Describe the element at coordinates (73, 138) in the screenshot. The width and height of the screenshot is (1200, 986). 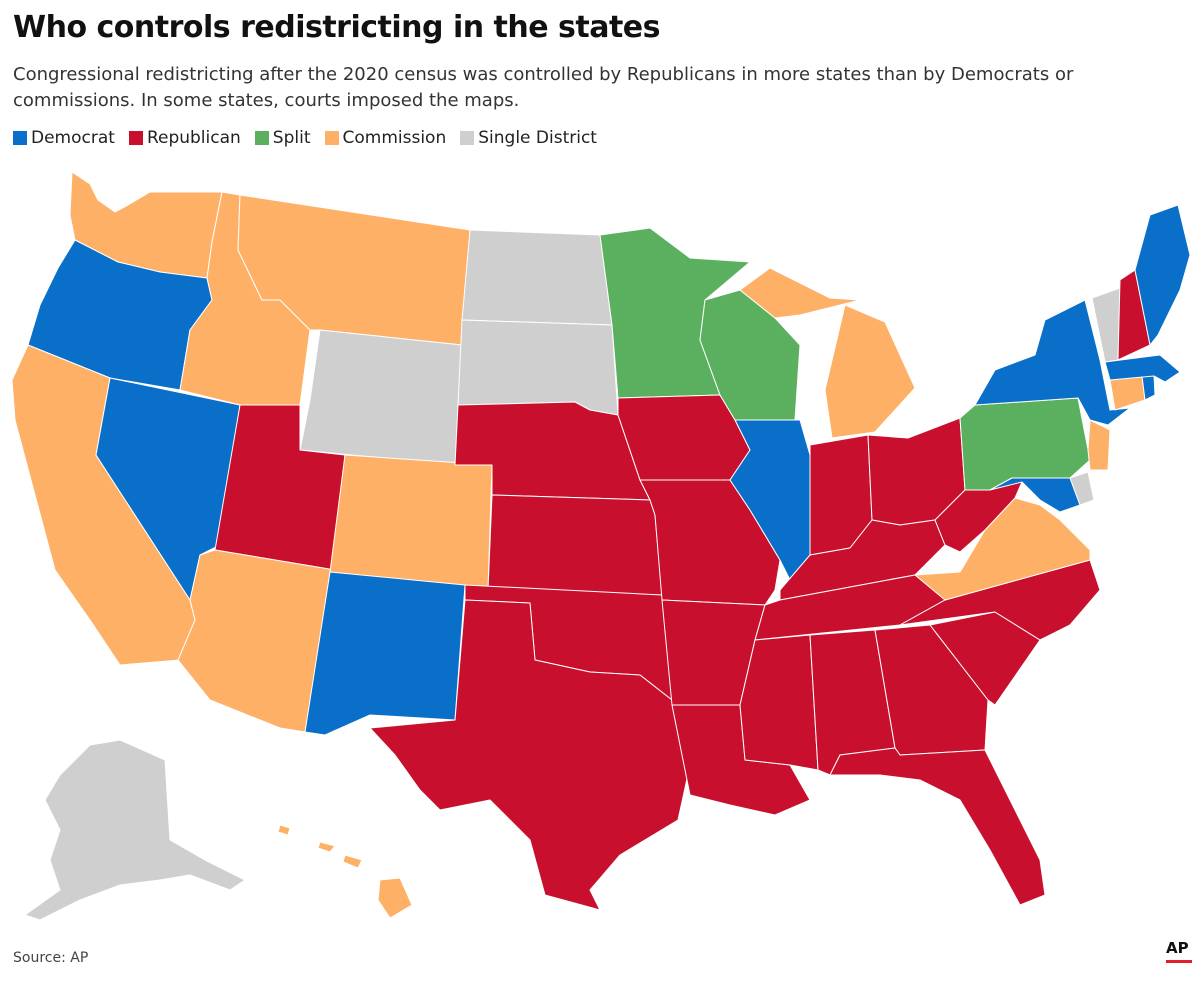
I see `legend-label-democrat: Democrat` at that location.